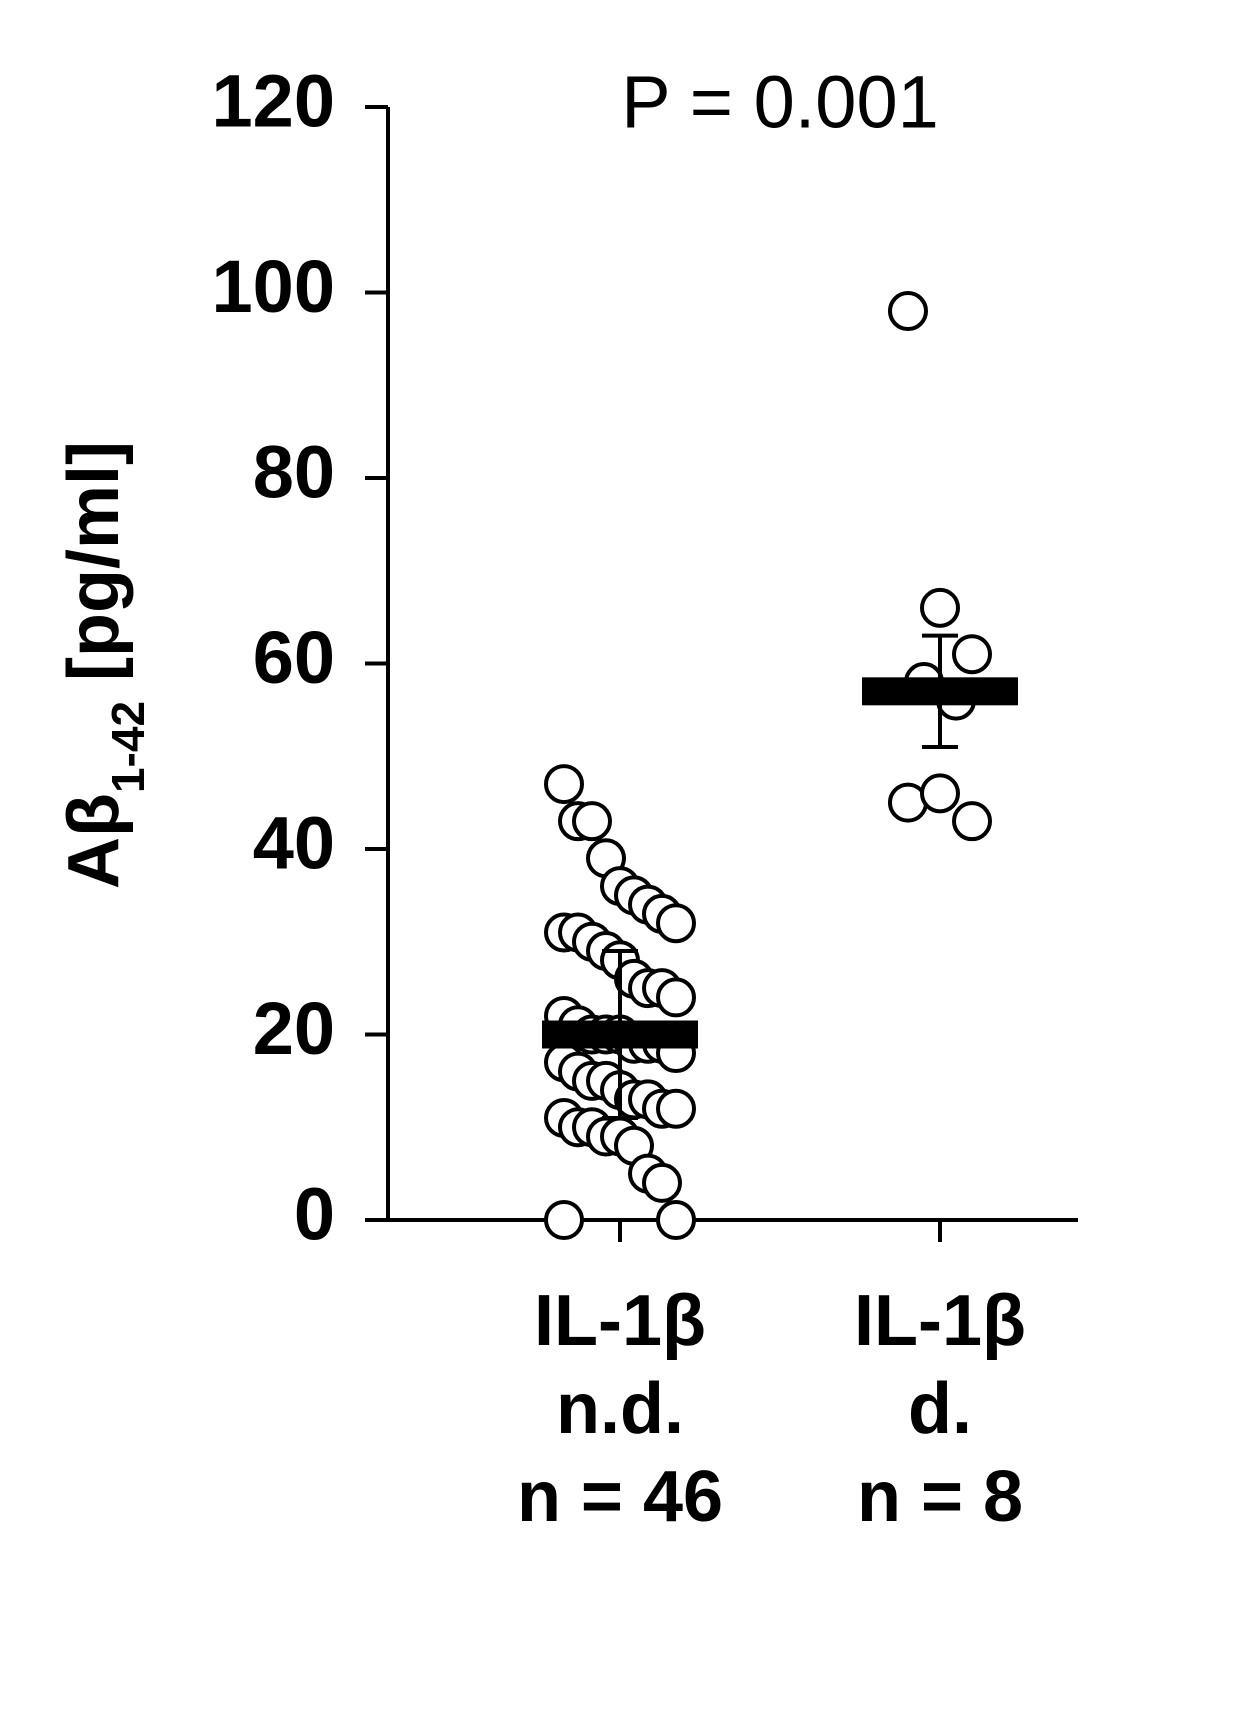  What do you see at coordinates (273, 101) in the screenshot?
I see `y-tick-label: 120` at bounding box center [273, 101].